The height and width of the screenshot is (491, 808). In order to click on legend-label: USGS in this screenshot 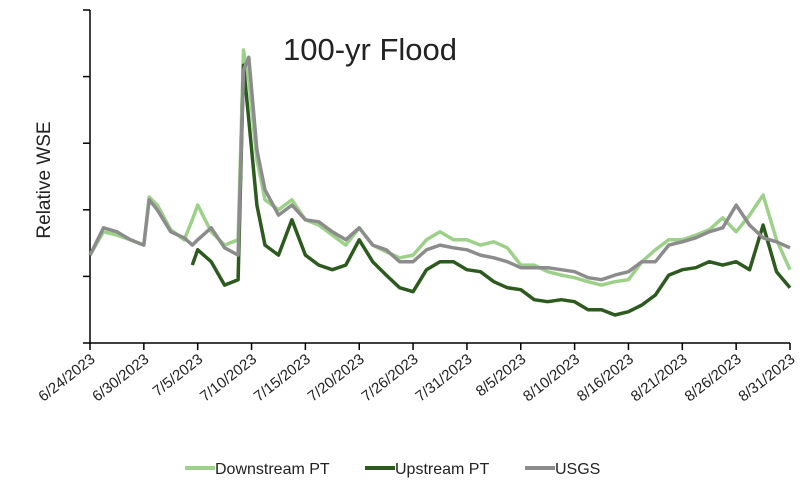, I will do `click(577, 469)`.